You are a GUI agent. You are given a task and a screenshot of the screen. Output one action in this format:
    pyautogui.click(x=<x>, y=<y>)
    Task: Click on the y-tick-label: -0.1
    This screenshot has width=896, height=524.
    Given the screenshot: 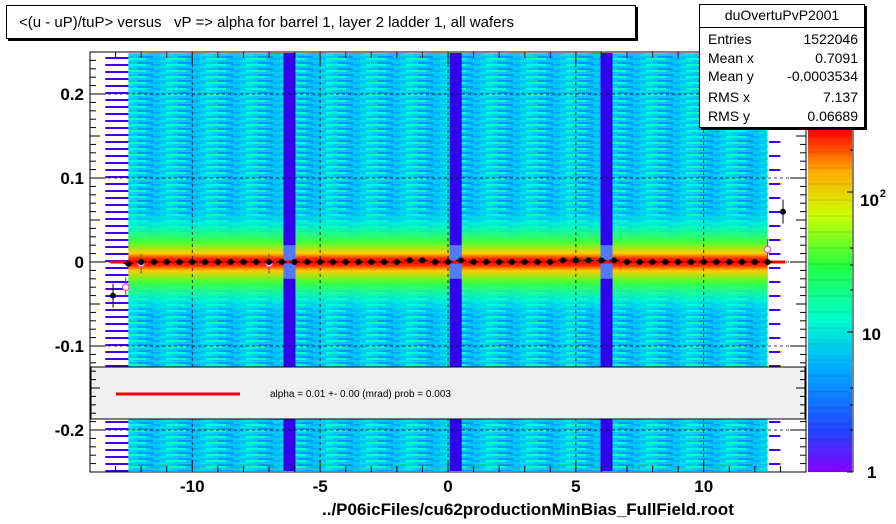 What is the action you would take?
    pyautogui.click(x=69, y=346)
    